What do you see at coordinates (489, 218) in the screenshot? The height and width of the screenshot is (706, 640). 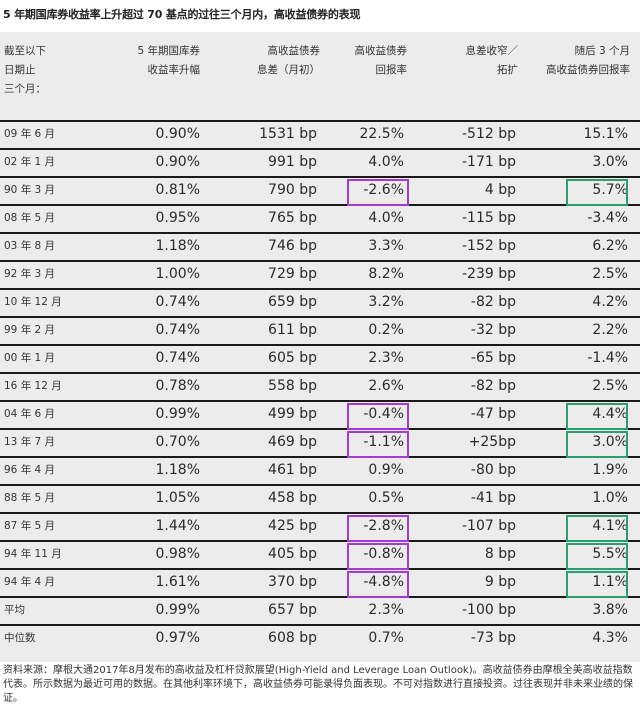 I see `cell-spread-change: -115 bp` at bounding box center [489, 218].